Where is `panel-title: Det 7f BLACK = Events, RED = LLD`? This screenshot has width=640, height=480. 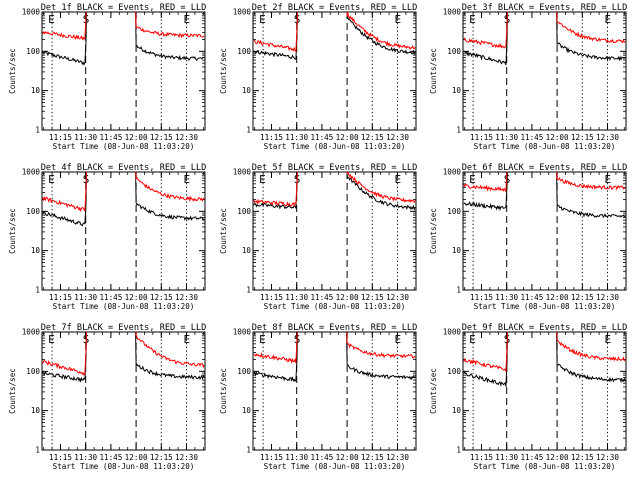 panel-title: Det 7f BLACK = Events, RED = LLD is located at coordinates (124, 328).